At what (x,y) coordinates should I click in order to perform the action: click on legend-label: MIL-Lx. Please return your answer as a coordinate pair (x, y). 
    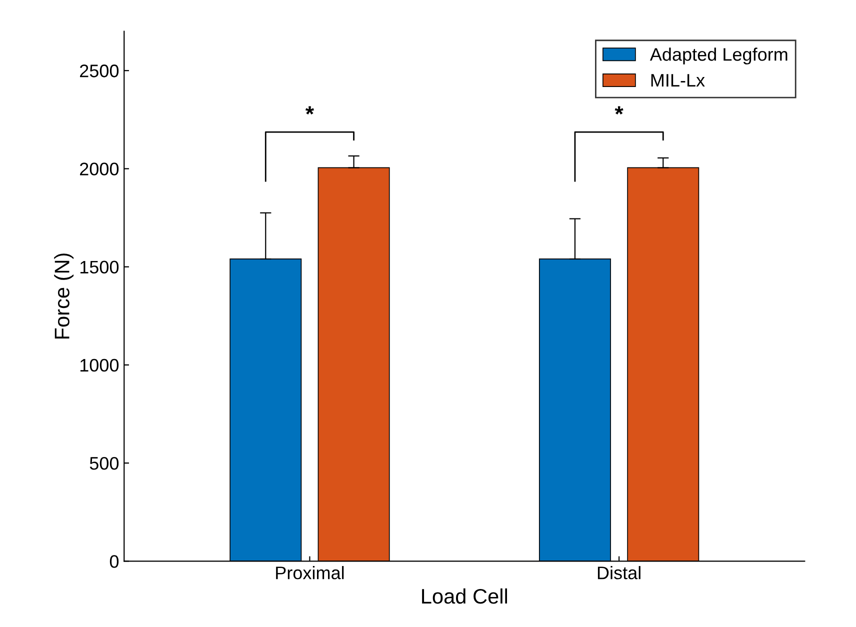
    Looking at the image, I should click on (678, 80).